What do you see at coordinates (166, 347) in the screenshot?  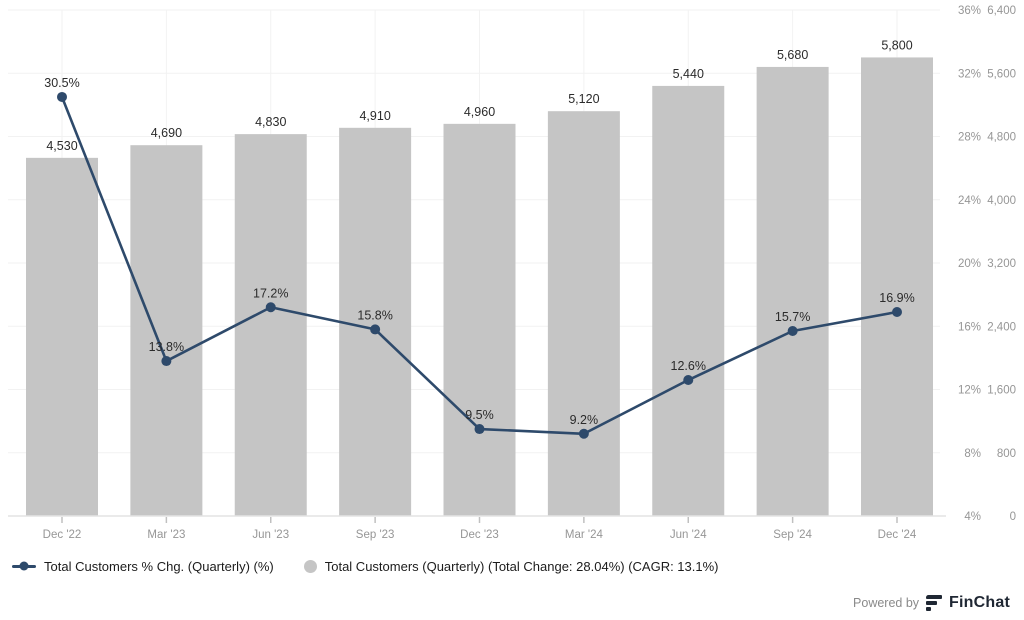 I see `line-value-label: 13.8%` at bounding box center [166, 347].